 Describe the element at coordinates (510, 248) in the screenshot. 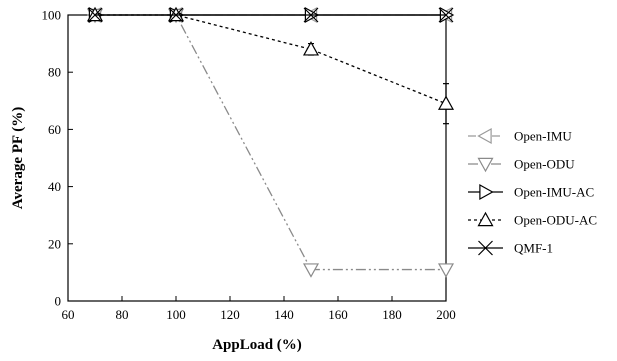

I see `legend-item: QMF-1` at that location.